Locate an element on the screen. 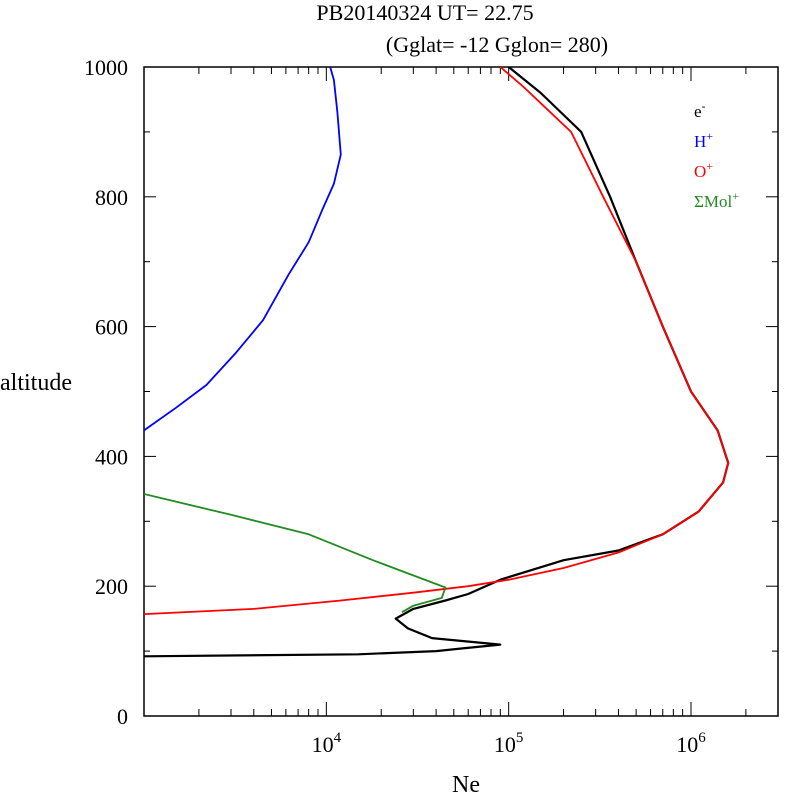 This screenshot has width=792, height=796. x-tick-labels: 10⁴ 10⁵ 10⁶ is located at coordinates (509, 743).